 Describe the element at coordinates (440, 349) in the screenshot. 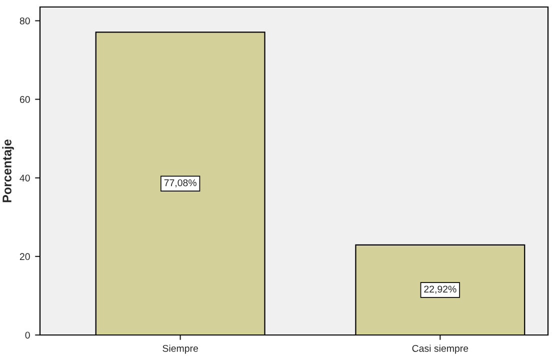

I see `x-tick-label: Casi siempre` at that location.